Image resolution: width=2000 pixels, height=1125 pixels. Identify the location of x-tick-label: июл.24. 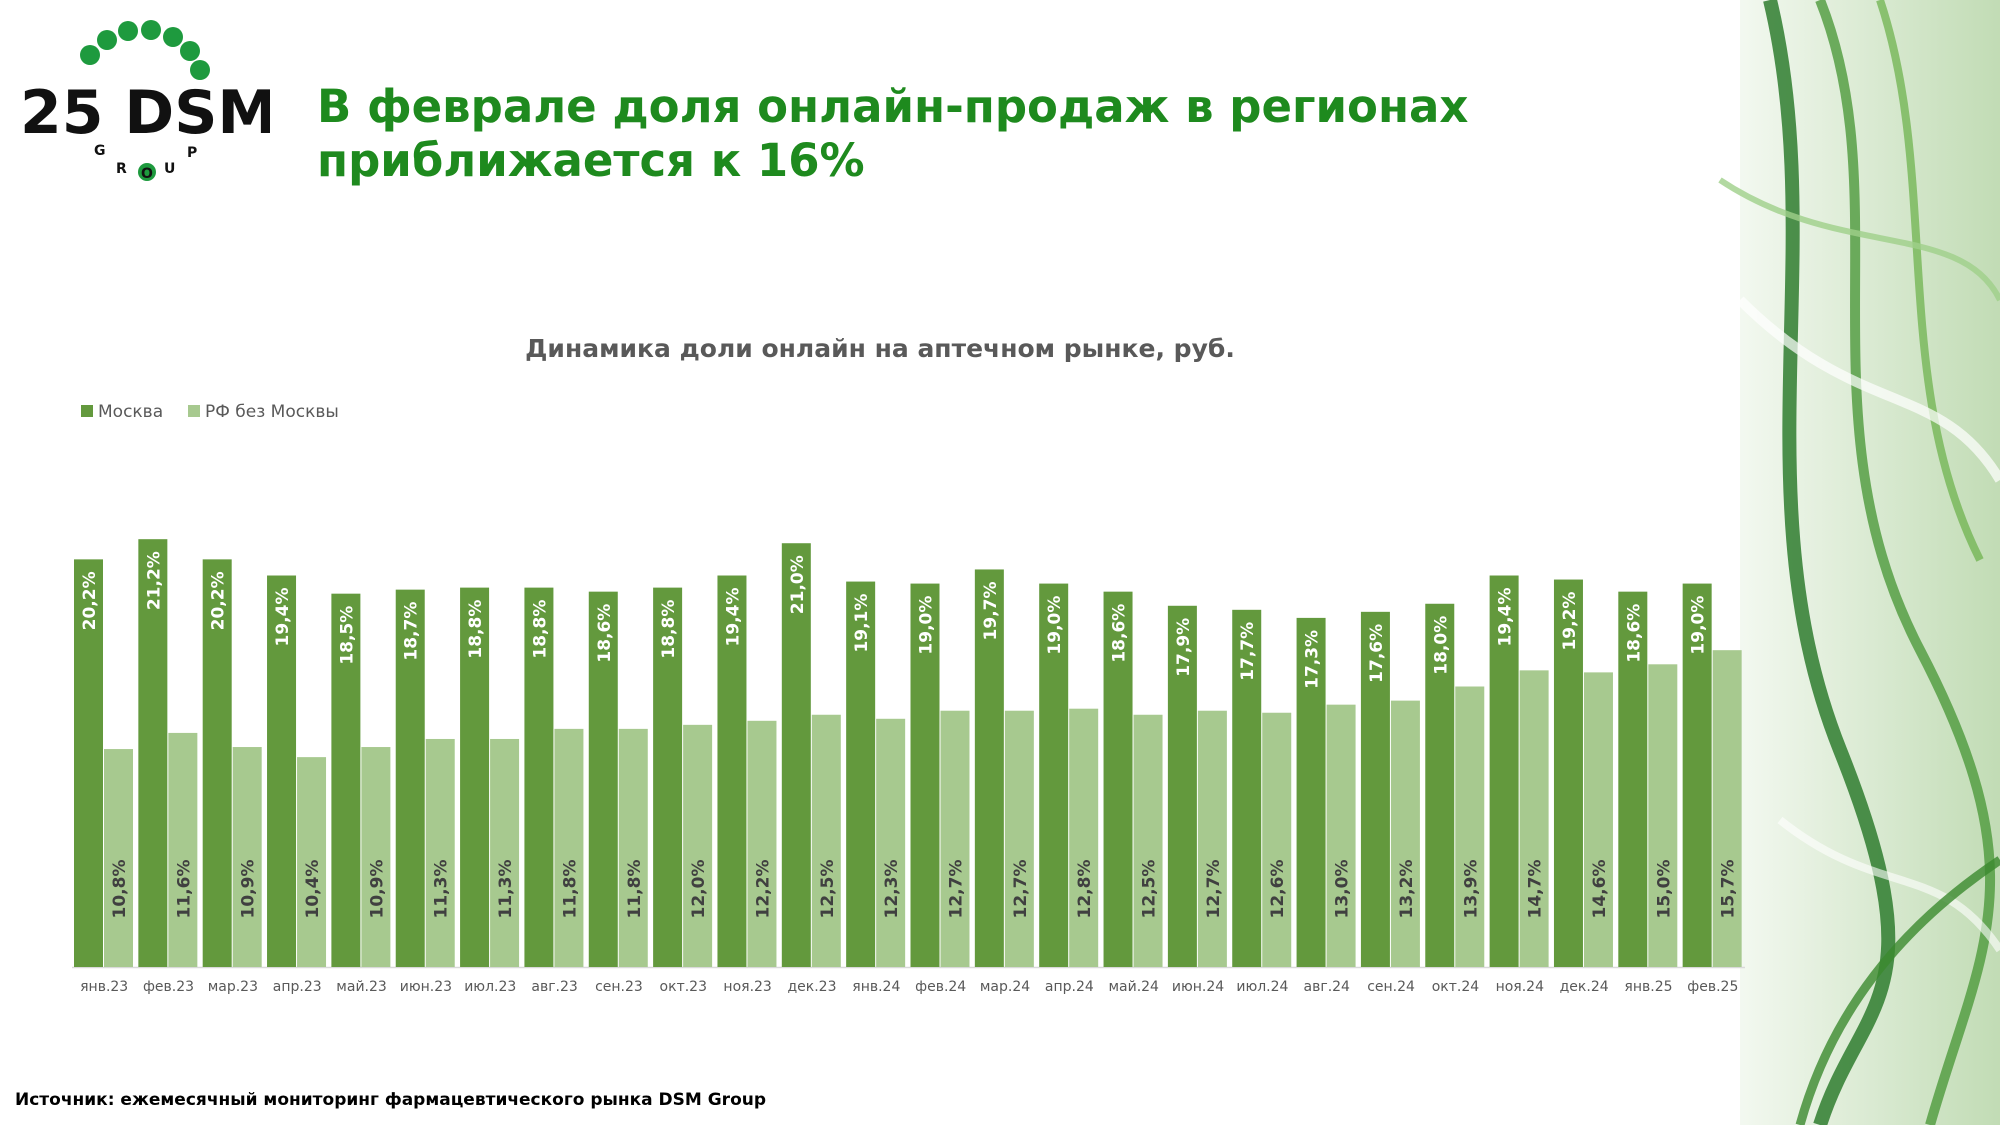
(1262, 987).